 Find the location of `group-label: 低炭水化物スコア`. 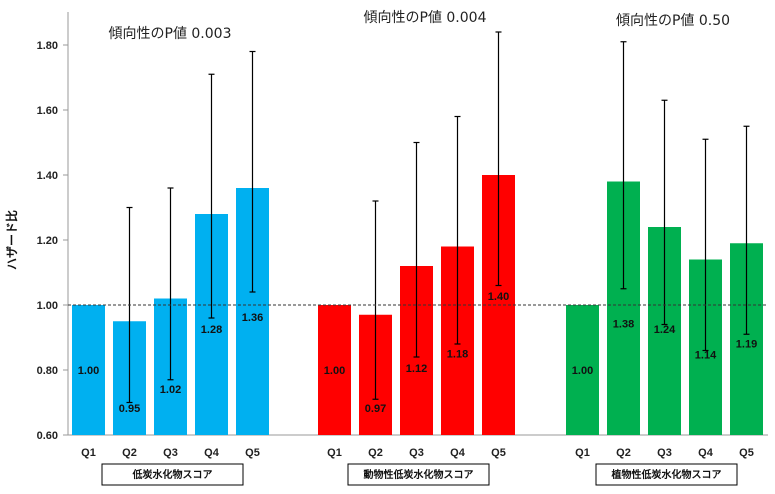

group-label: 低炭水化物スコア is located at coordinates (172, 474).